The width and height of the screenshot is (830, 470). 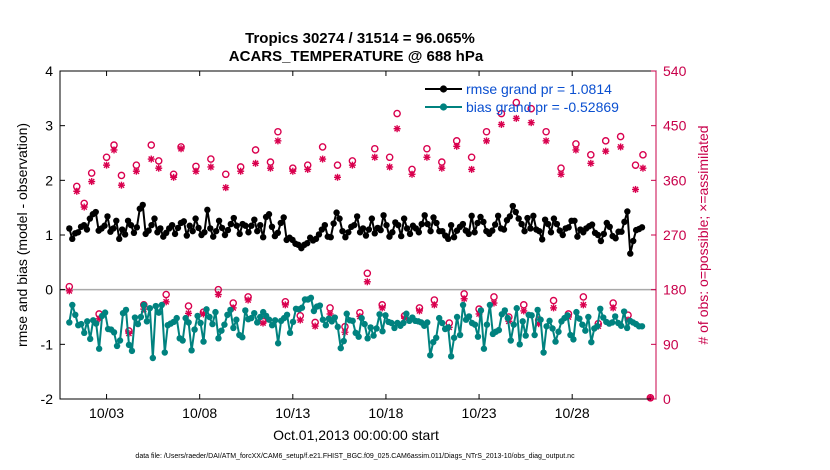 What do you see at coordinates (675, 235) in the screenshot?
I see `y-right-tick-label: 270` at bounding box center [675, 235].